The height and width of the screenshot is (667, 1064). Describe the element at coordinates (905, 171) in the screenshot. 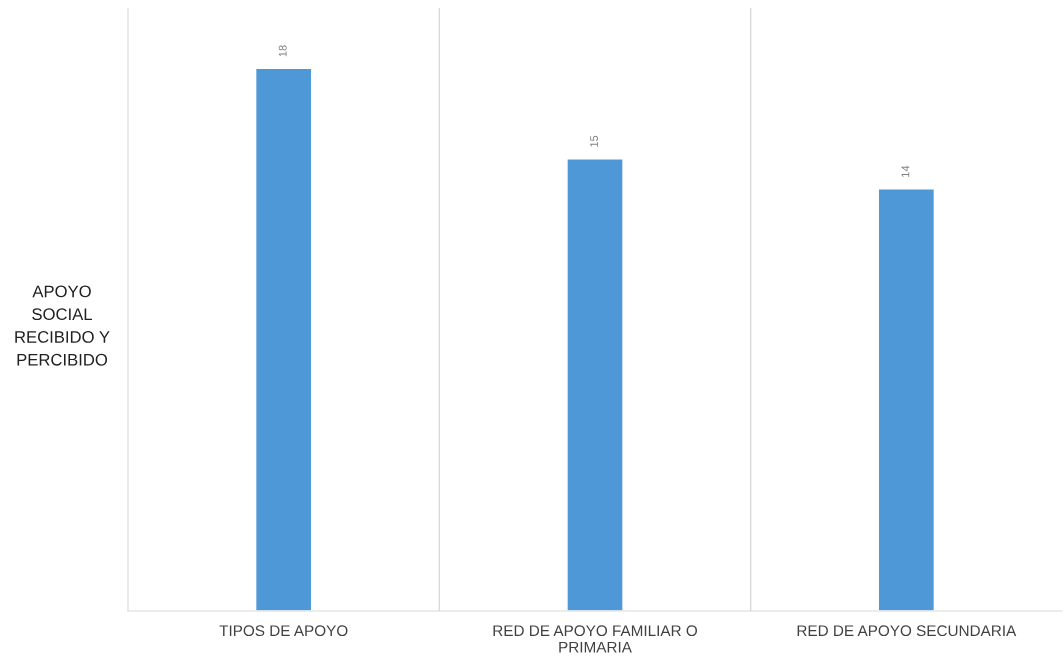

I see `data-label: 14` at that location.